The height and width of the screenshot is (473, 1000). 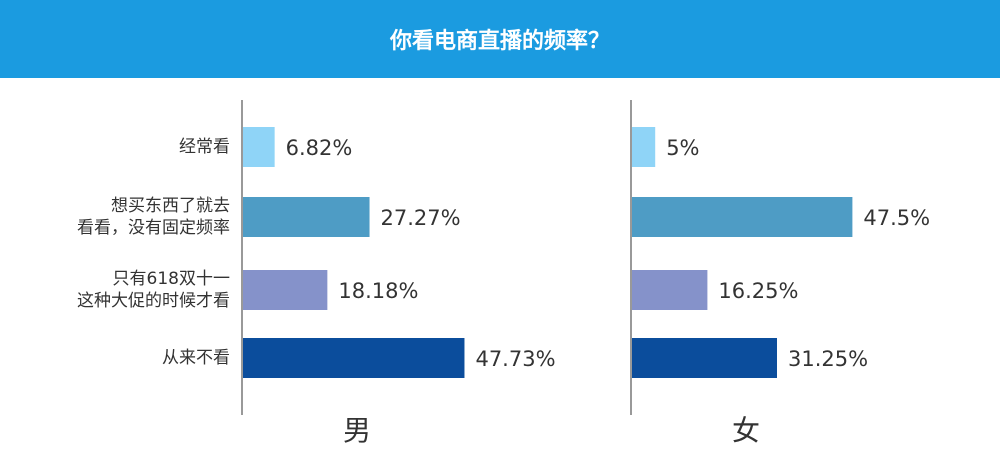 What do you see at coordinates (357, 430) in the screenshot?
I see `panel-label: 男` at bounding box center [357, 430].